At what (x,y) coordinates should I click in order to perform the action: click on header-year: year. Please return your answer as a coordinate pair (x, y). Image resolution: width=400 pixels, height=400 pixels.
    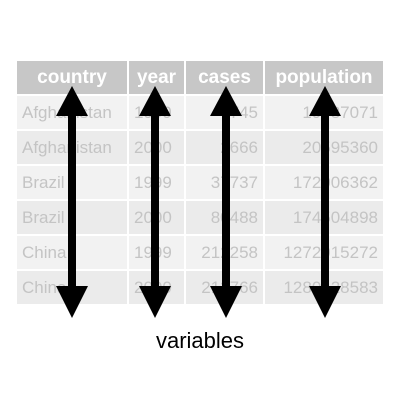
    Looking at the image, I should click on (156, 77).